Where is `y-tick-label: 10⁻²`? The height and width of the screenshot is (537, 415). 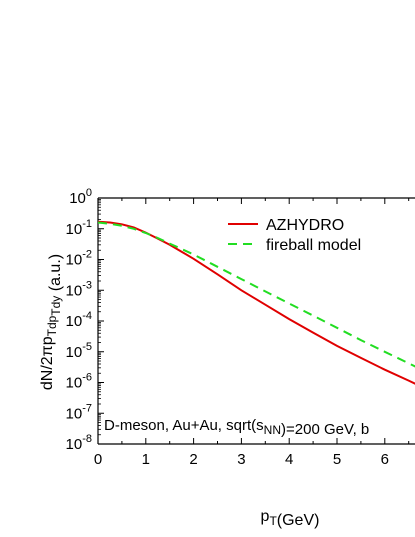
y-tick-label: 10⁻² is located at coordinates (79, 259).